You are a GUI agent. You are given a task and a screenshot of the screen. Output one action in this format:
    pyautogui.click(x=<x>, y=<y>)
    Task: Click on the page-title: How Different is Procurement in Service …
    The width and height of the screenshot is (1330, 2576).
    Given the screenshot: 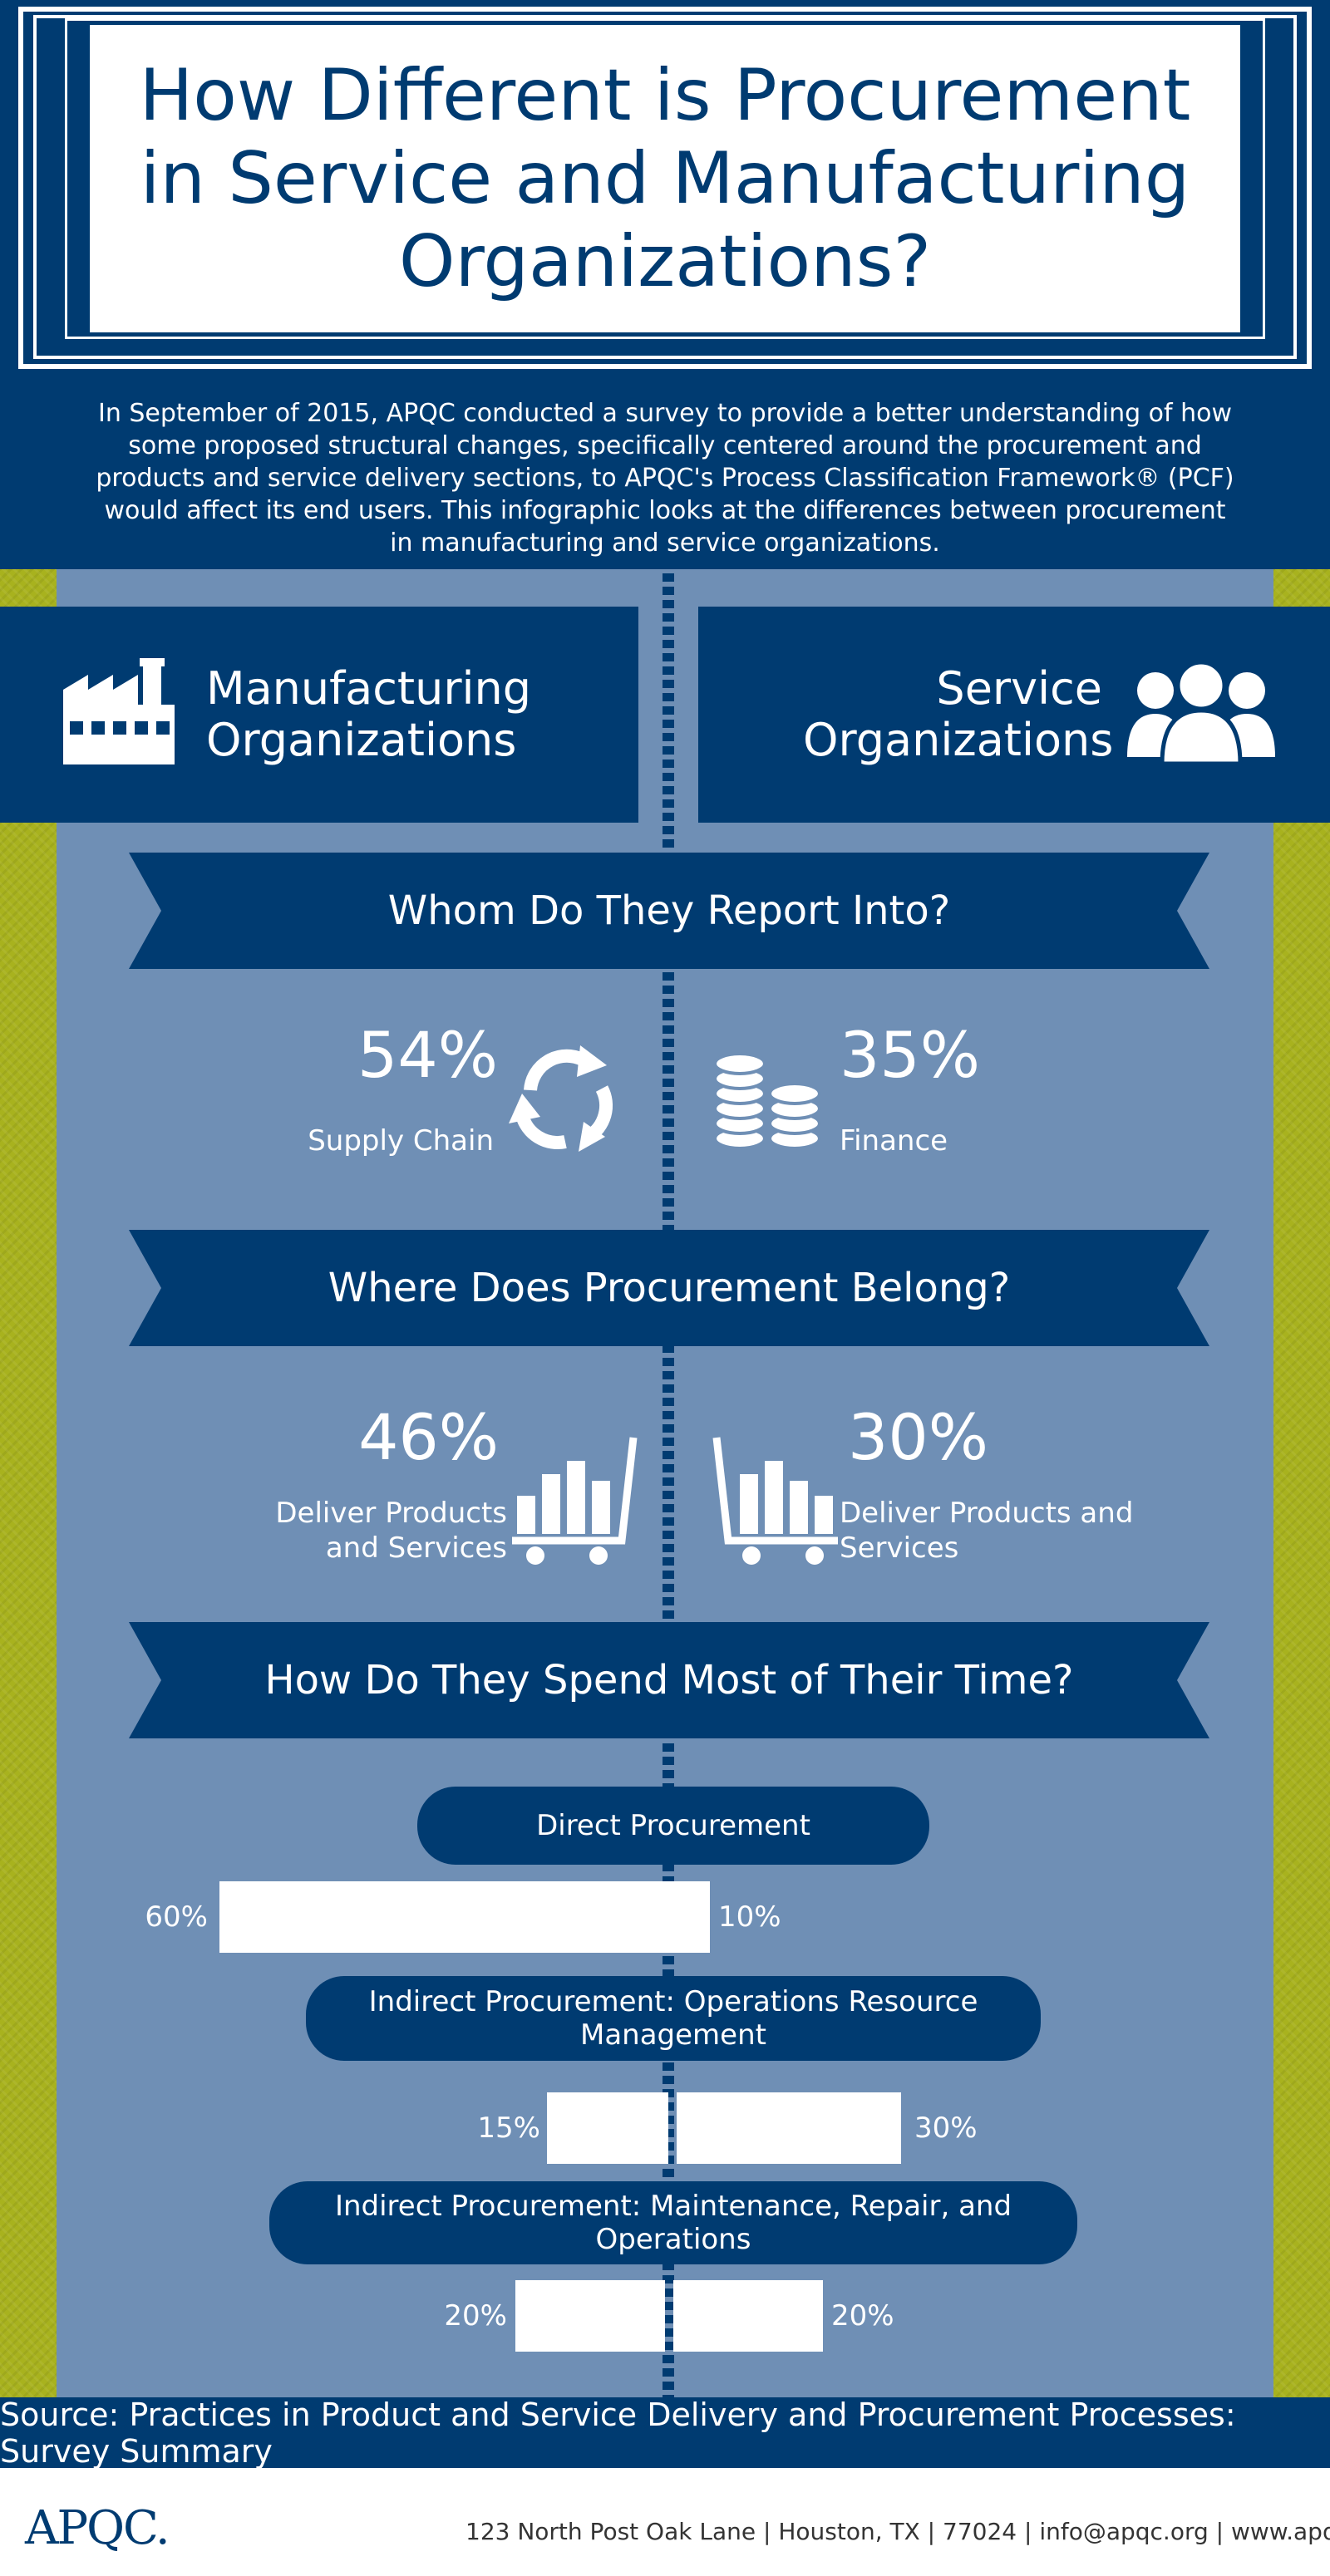 What is the action you would take?
    pyautogui.click(x=665, y=178)
    